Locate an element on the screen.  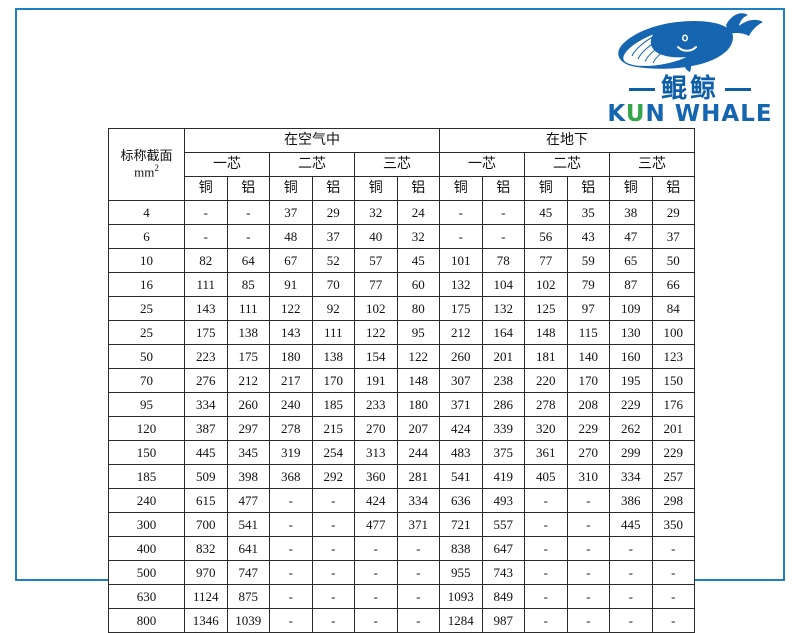
cell-ampacity: 212 is located at coordinates (248, 380).